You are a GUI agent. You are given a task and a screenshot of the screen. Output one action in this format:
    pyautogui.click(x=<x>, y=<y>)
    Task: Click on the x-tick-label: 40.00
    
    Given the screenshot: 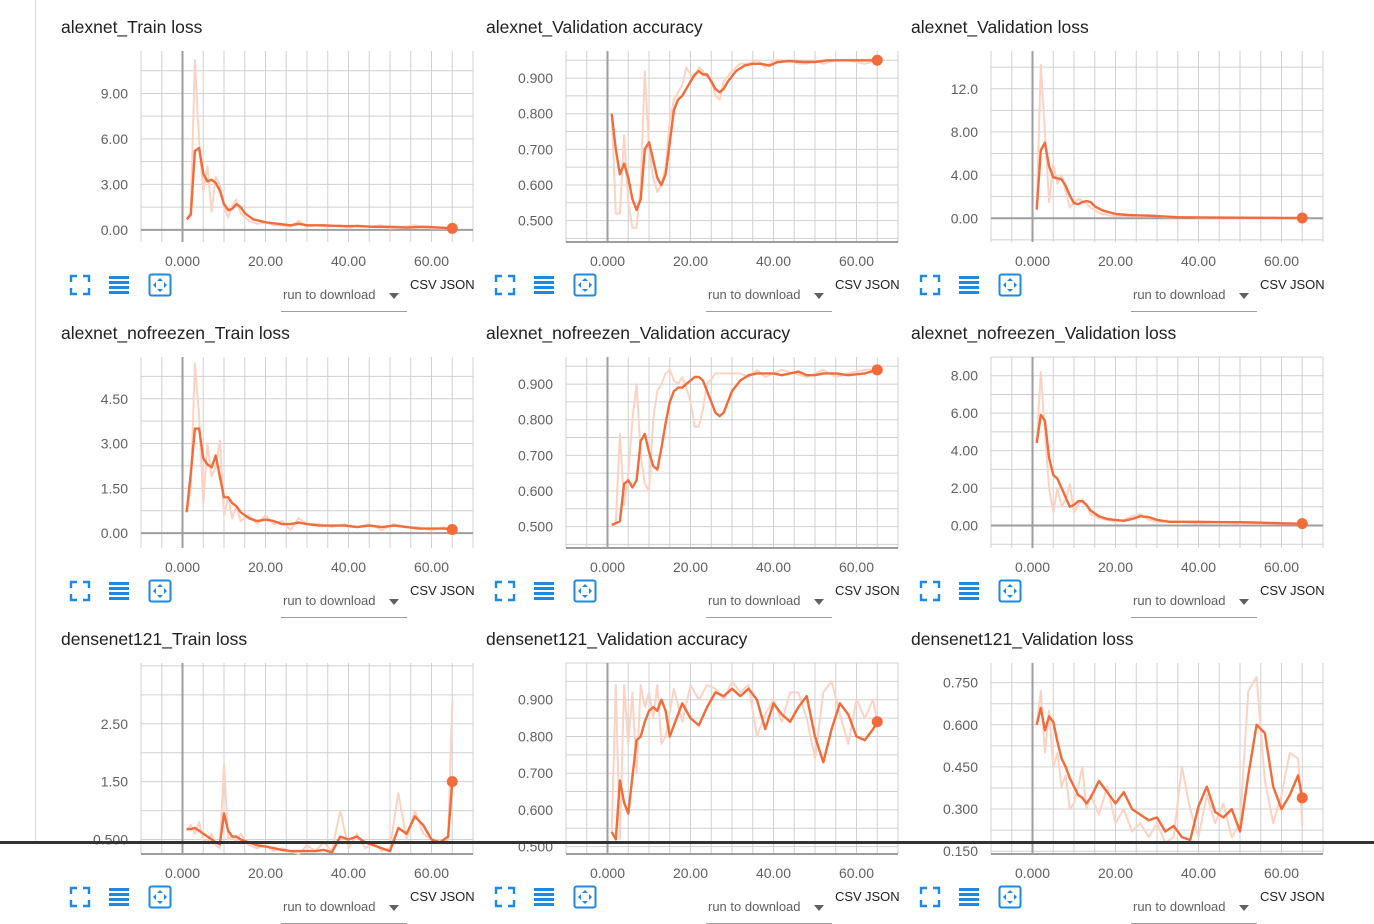 What is the action you would take?
    pyautogui.click(x=773, y=261)
    